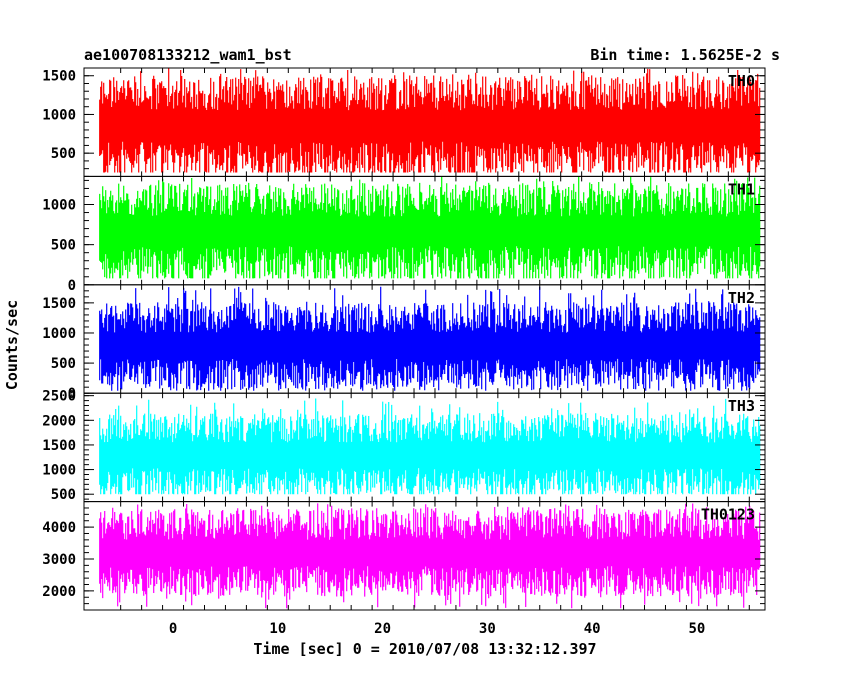 The height and width of the screenshot is (680, 850). Describe the element at coordinates (382, 629) in the screenshot. I see `x-tick-label: 20` at that location.